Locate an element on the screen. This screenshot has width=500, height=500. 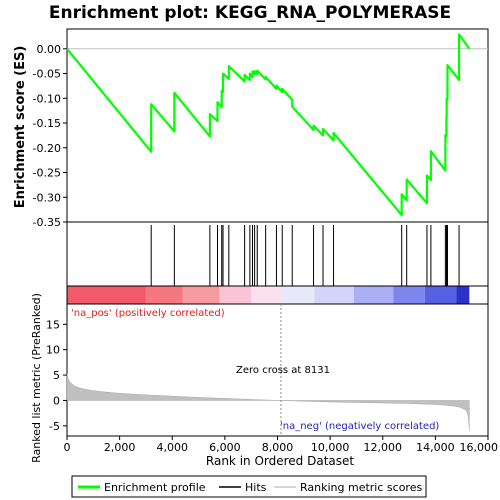
es-axis-label: Enrichment score (ES) is located at coordinates (20, 127).